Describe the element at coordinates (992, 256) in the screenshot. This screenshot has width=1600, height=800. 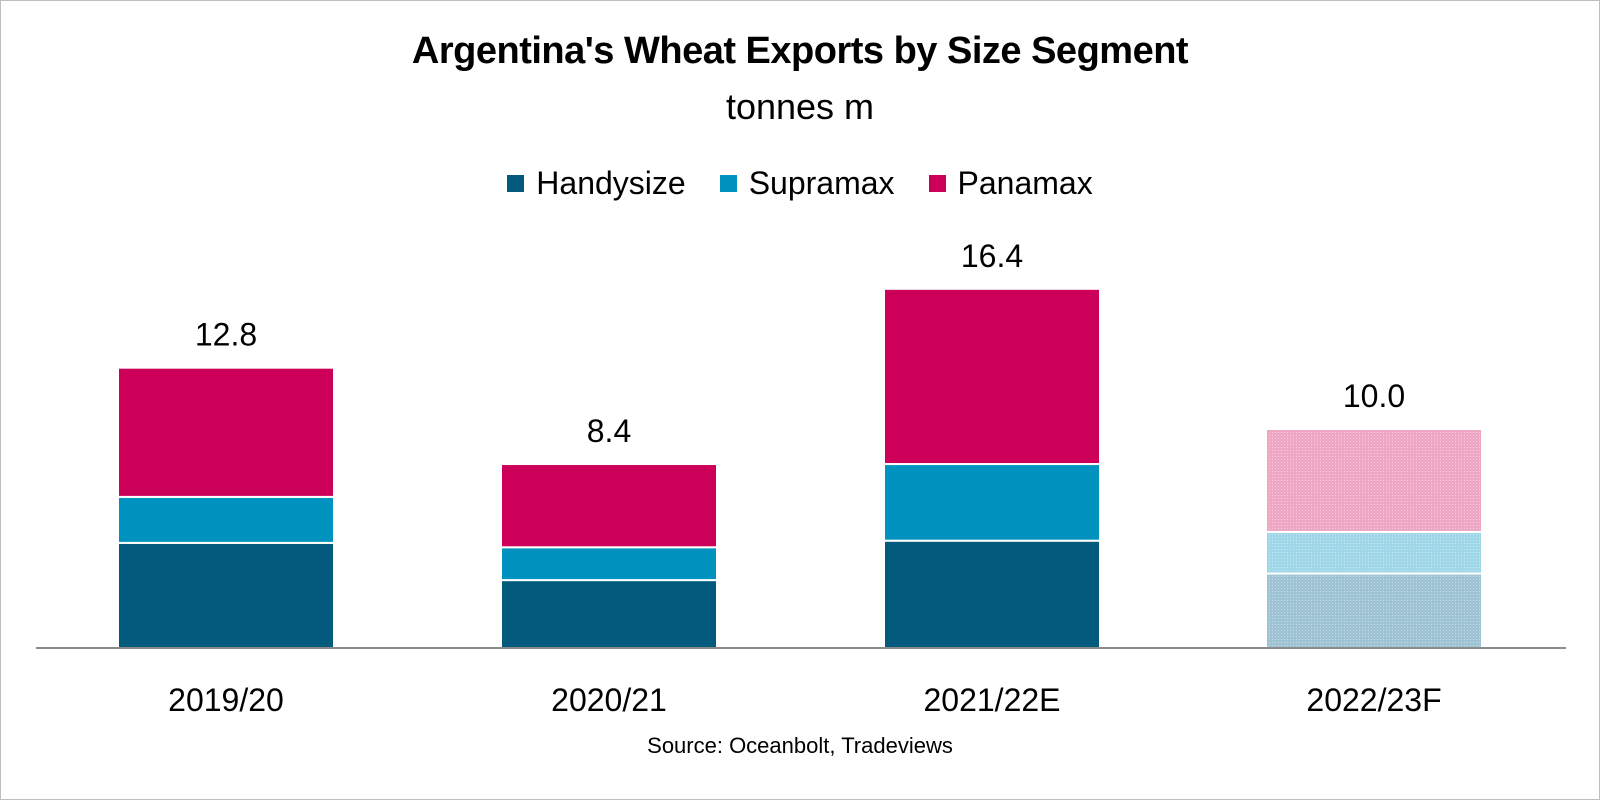
I see `data-label-total-2: 16.4` at that location.